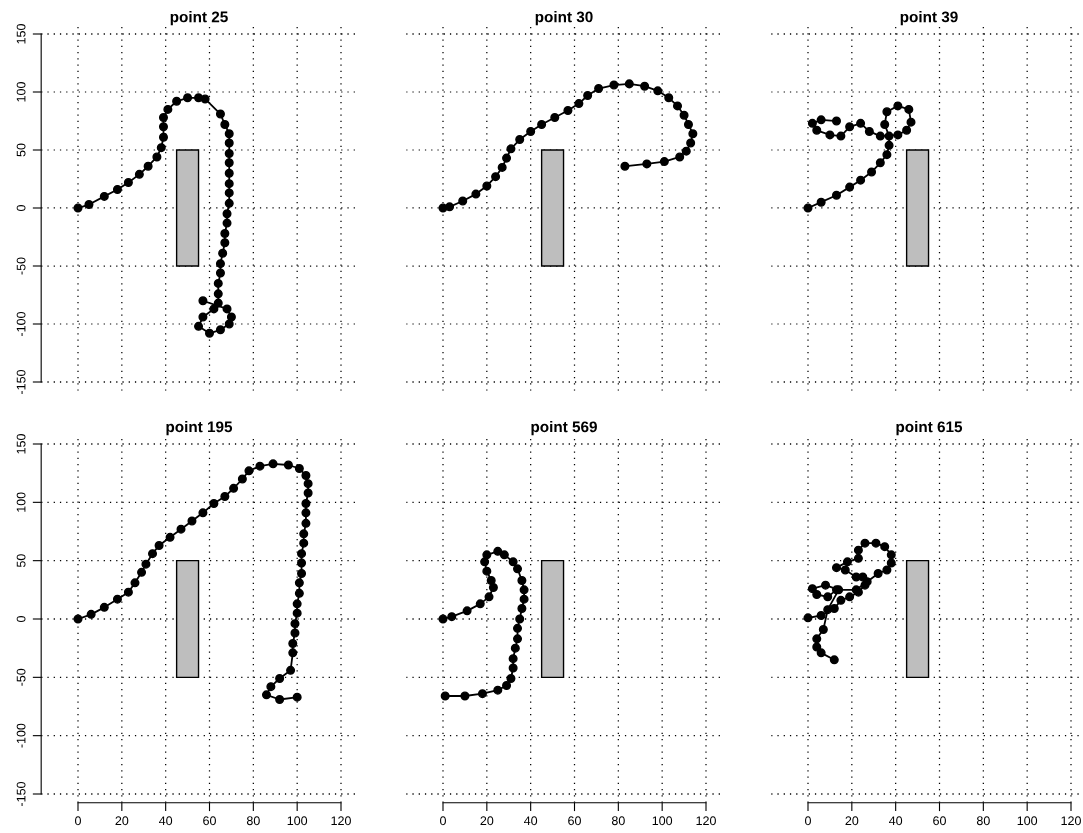  What do you see at coordinates (929, 18) in the screenshot?
I see `chart-title: point 39` at bounding box center [929, 18].